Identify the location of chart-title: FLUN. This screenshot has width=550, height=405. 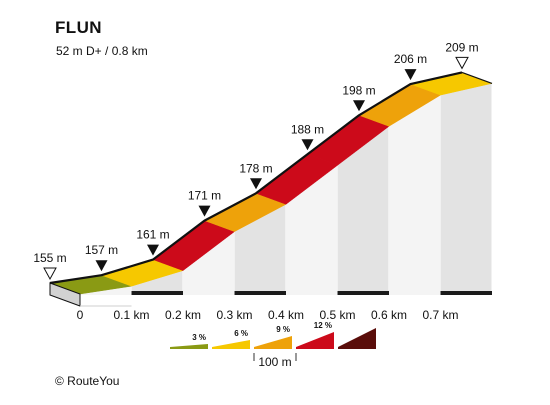
(78, 27).